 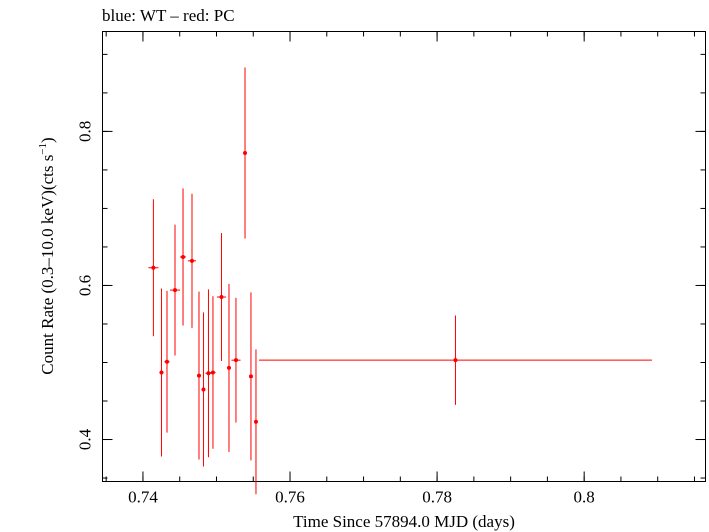 I want to click on y-axis-label: Count Rate (0.3–10.0 keV)(cts s−1), so click(x=47, y=255).